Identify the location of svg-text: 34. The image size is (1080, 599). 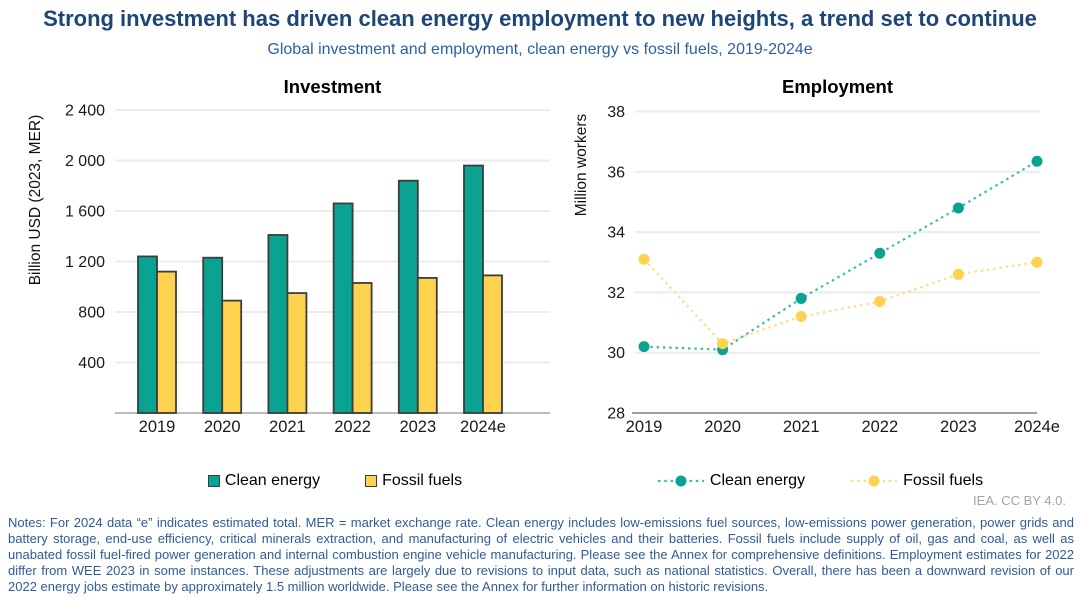
(616, 233).